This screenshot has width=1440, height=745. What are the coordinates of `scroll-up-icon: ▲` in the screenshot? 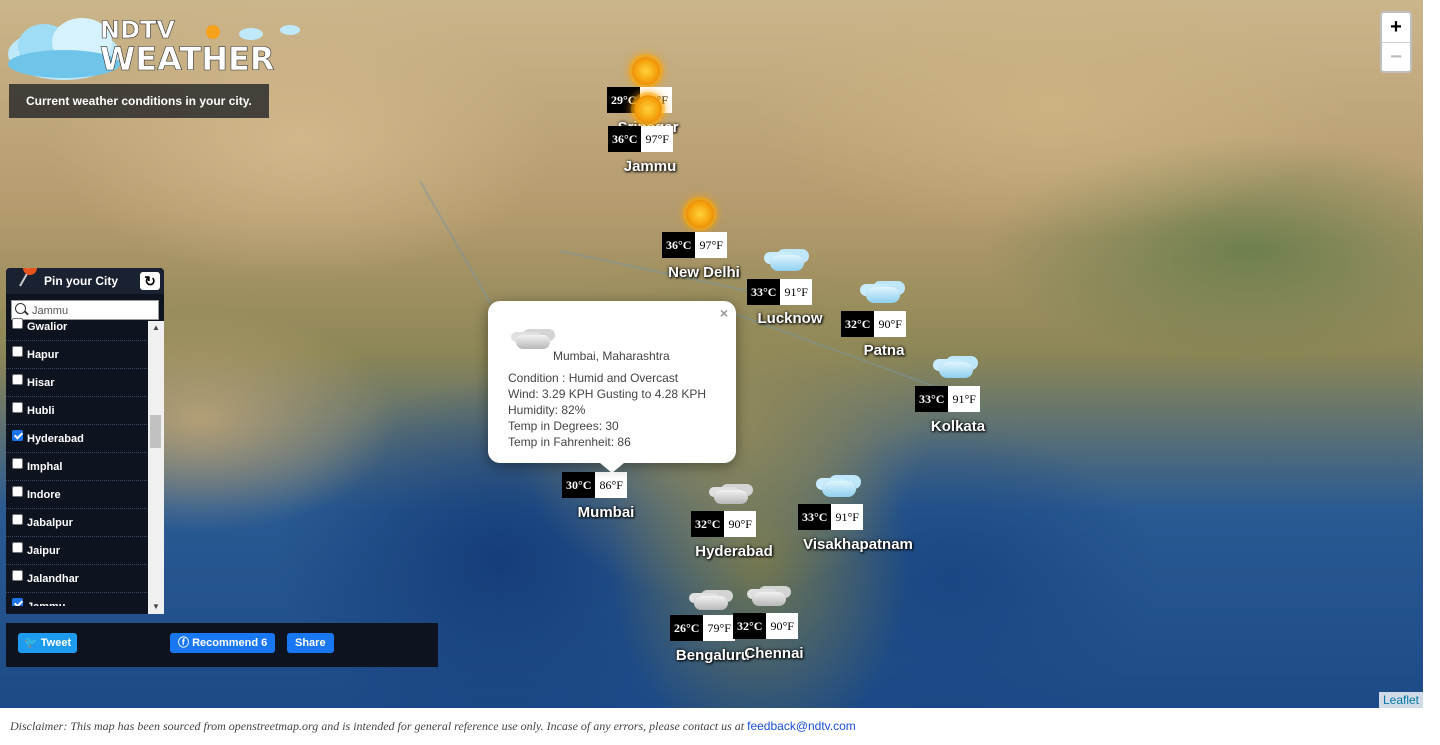 It's located at (156, 327).